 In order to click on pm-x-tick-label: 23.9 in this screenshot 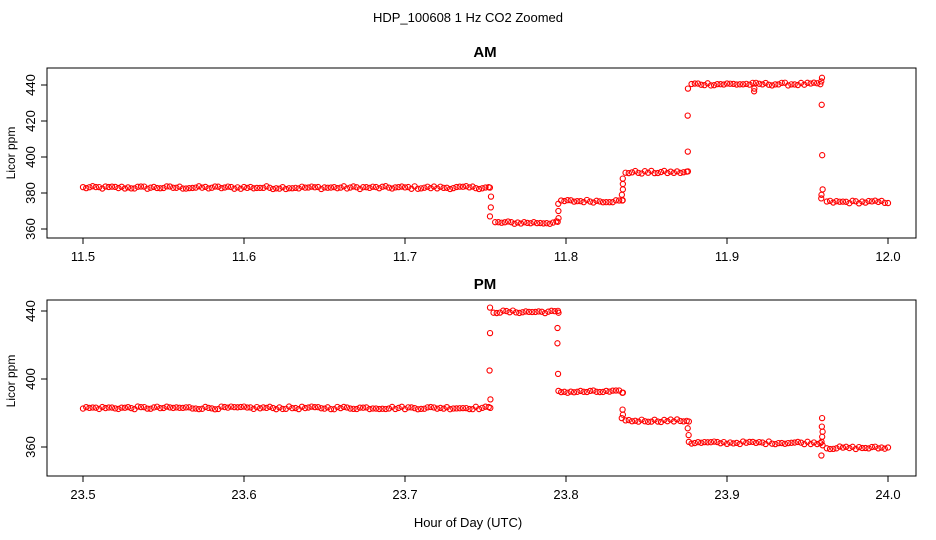, I will do `click(726, 494)`.